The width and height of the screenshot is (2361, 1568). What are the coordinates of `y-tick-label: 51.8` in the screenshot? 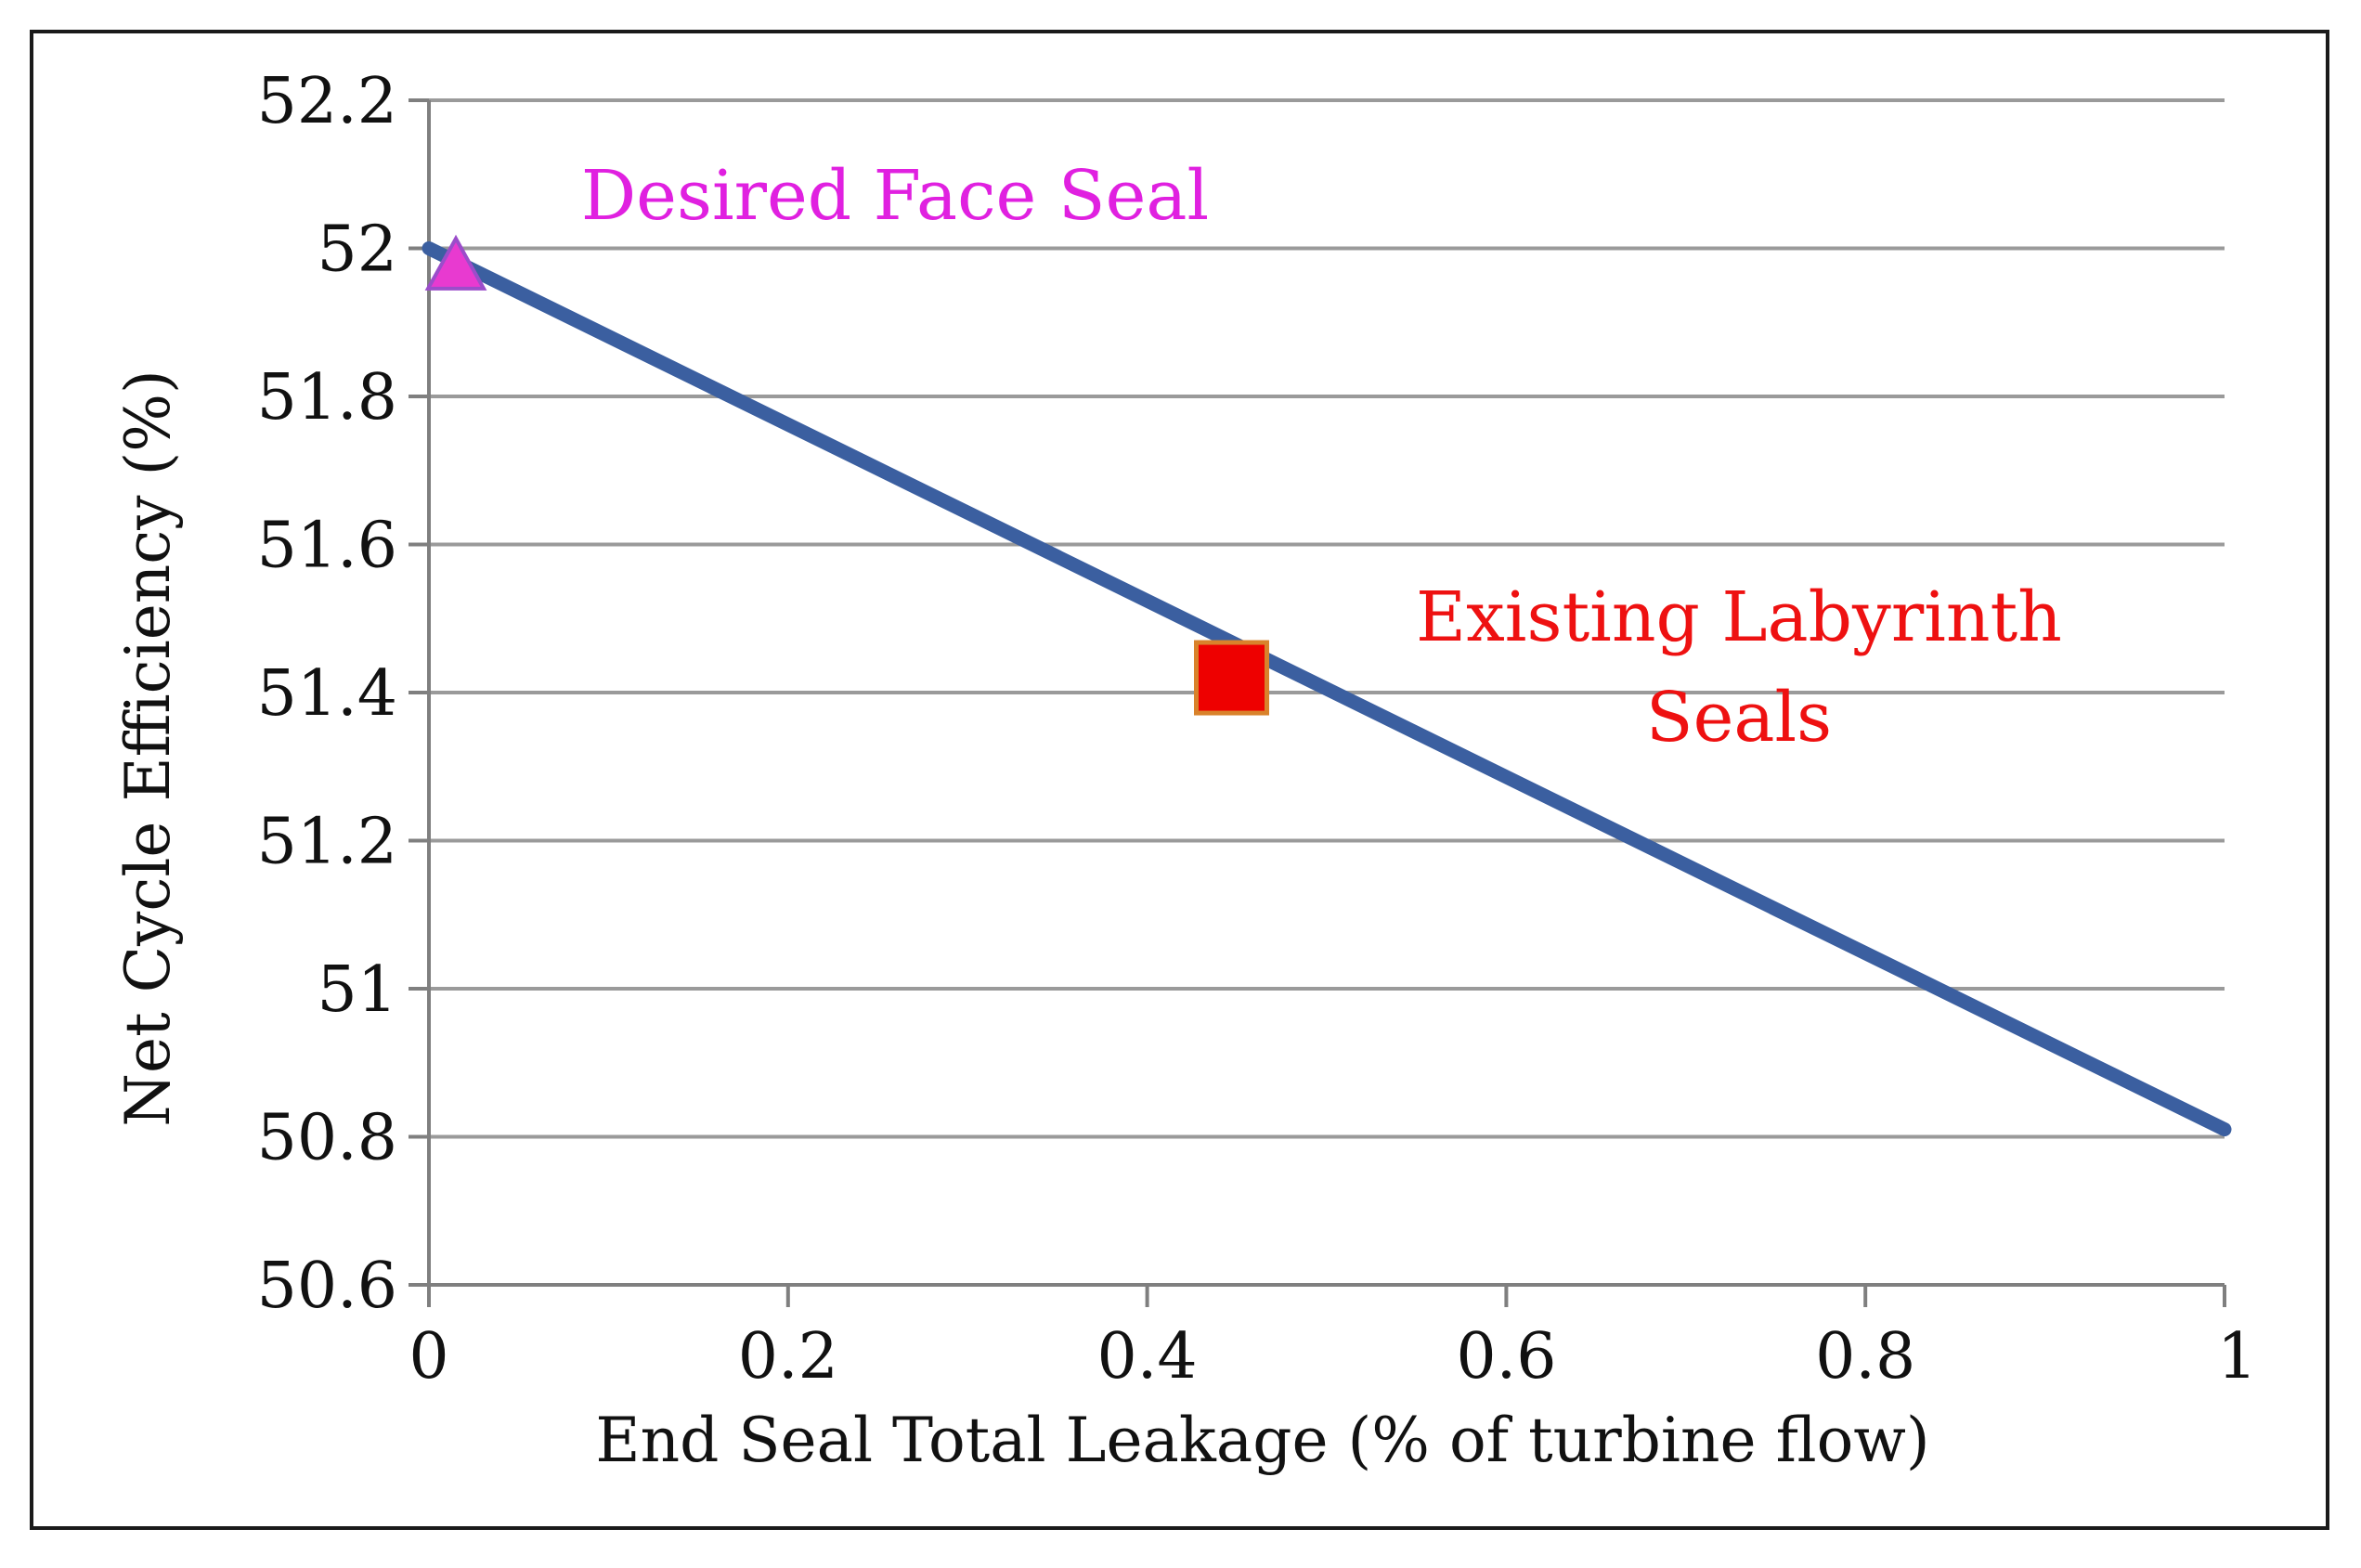 It's located at (327, 397).